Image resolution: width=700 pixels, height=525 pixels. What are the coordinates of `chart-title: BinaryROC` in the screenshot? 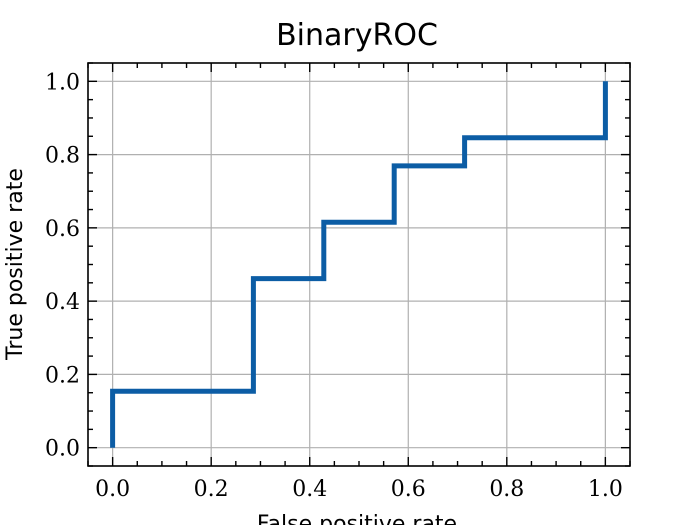 It's located at (357, 35).